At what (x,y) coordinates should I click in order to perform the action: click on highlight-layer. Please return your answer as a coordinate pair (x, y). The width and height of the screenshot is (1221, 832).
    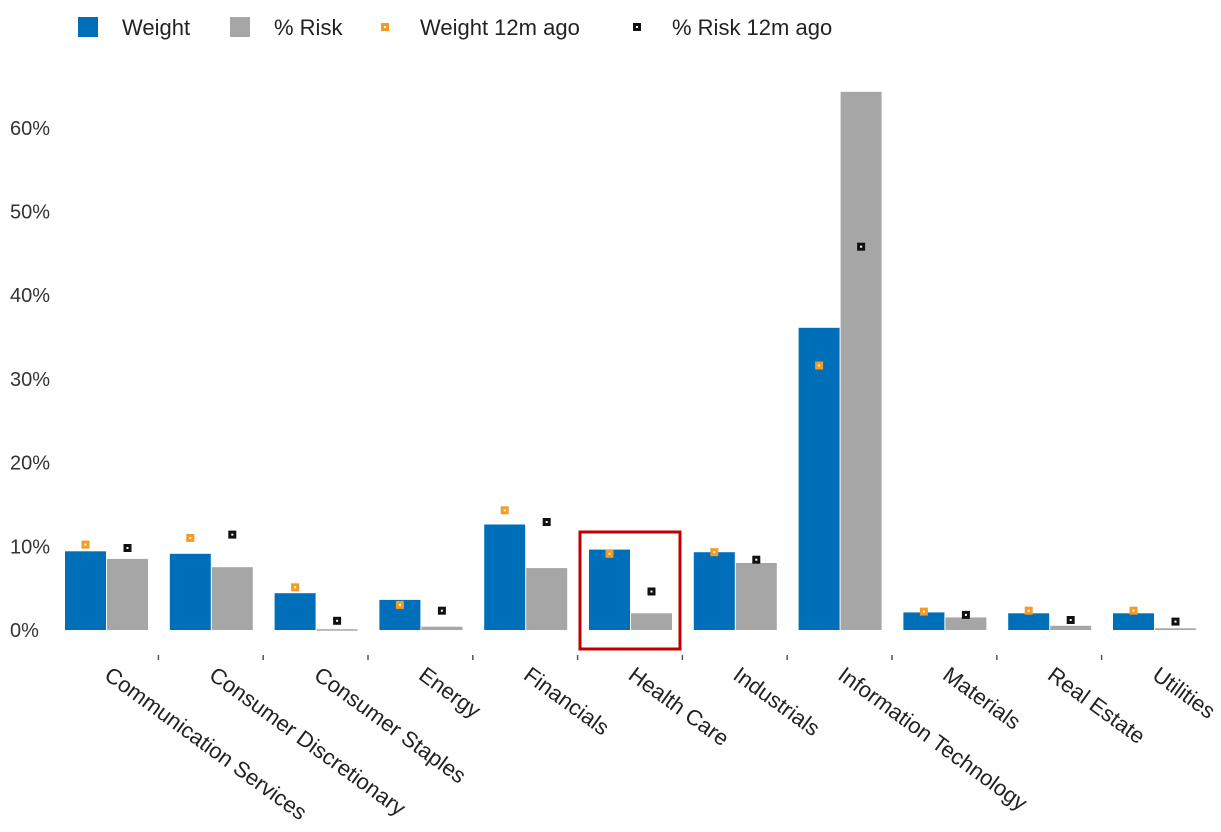
    Looking at the image, I should click on (630, 590).